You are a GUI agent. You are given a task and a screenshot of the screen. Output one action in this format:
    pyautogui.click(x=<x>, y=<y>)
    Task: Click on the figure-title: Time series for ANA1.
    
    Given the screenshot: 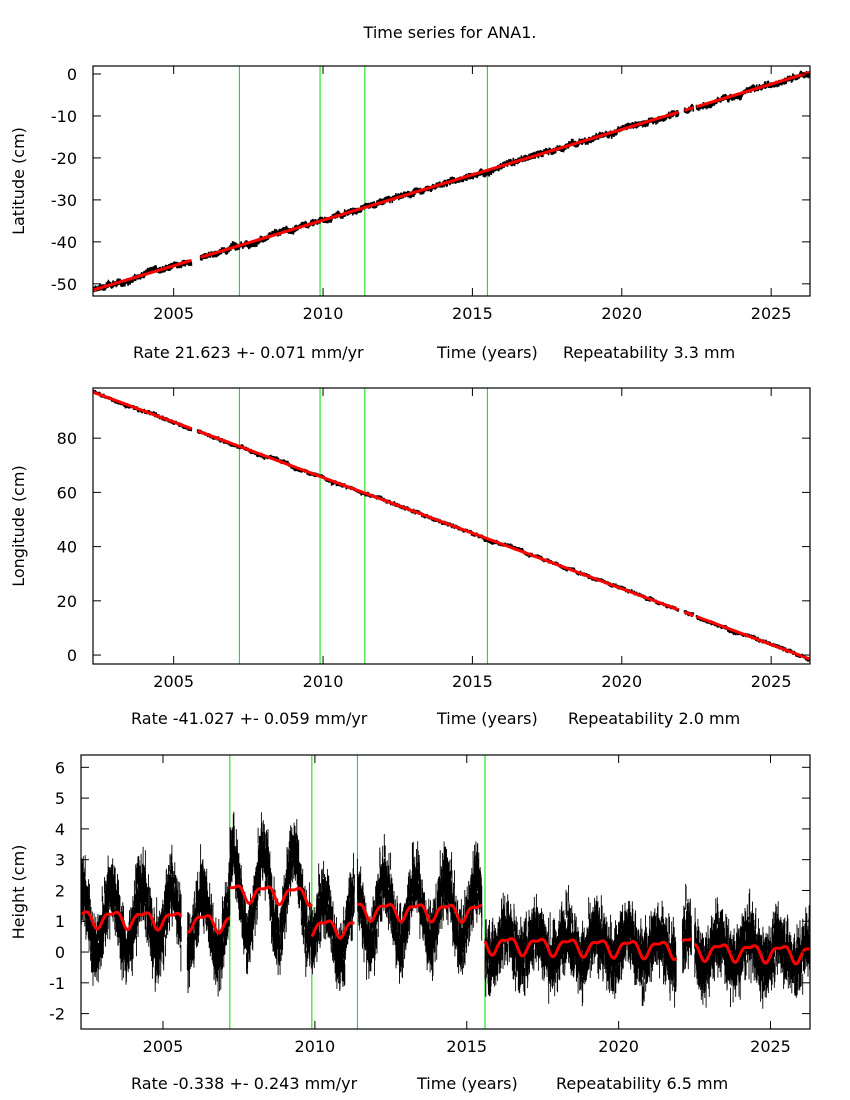 What is the action you would take?
    pyautogui.click(x=450, y=32)
    